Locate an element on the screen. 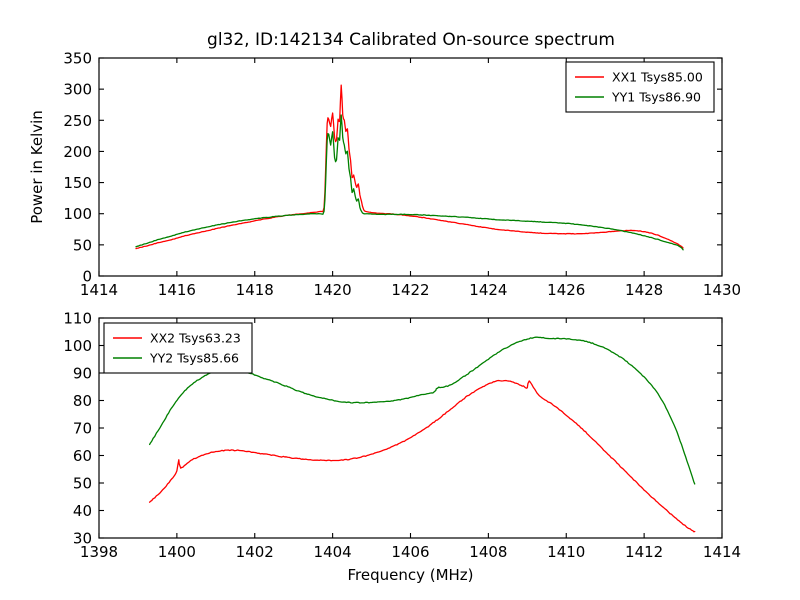  y-tick-label: 250 is located at coordinates (77, 121).